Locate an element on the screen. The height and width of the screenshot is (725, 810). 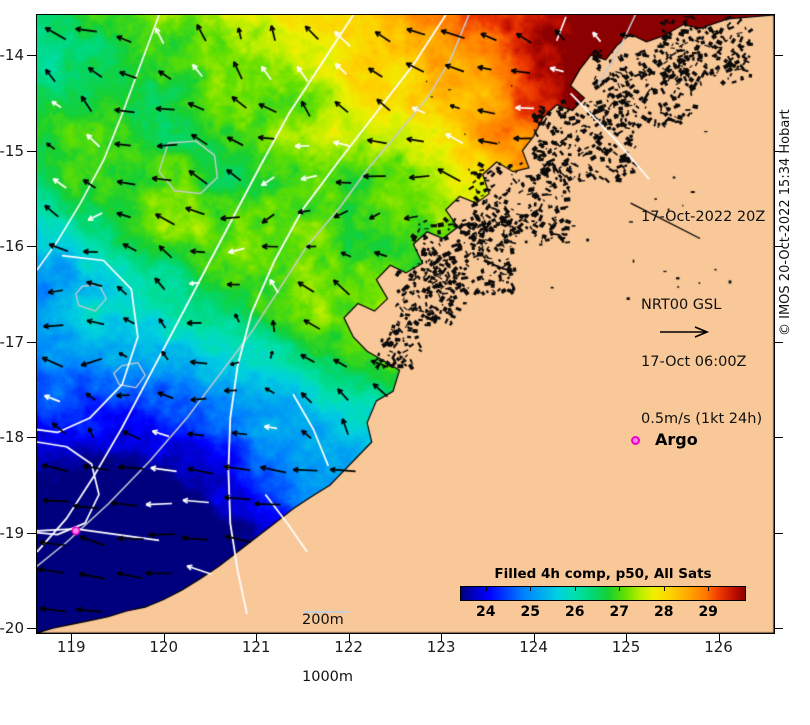
colorbar-tick-label: 29 is located at coordinates (708, 612).